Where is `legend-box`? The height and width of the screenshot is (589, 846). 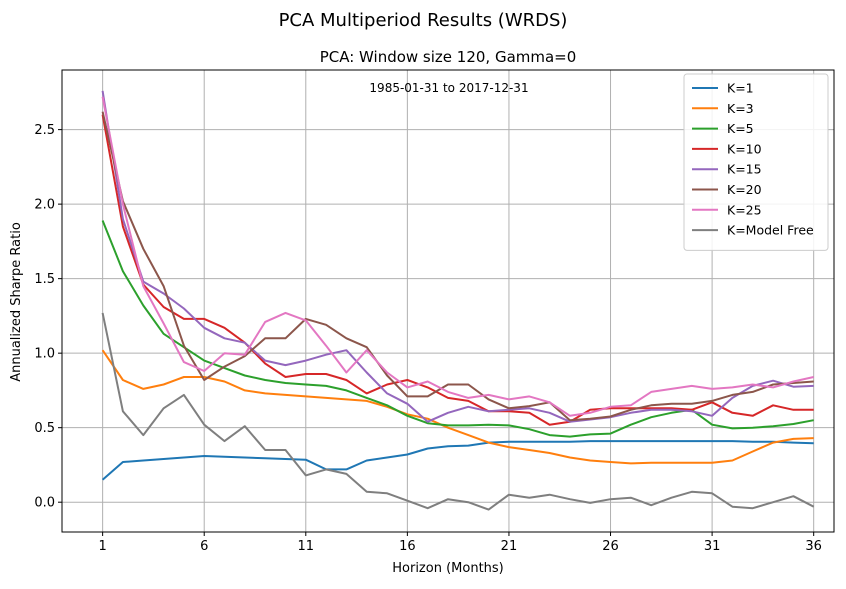 legend-box is located at coordinates (756, 162).